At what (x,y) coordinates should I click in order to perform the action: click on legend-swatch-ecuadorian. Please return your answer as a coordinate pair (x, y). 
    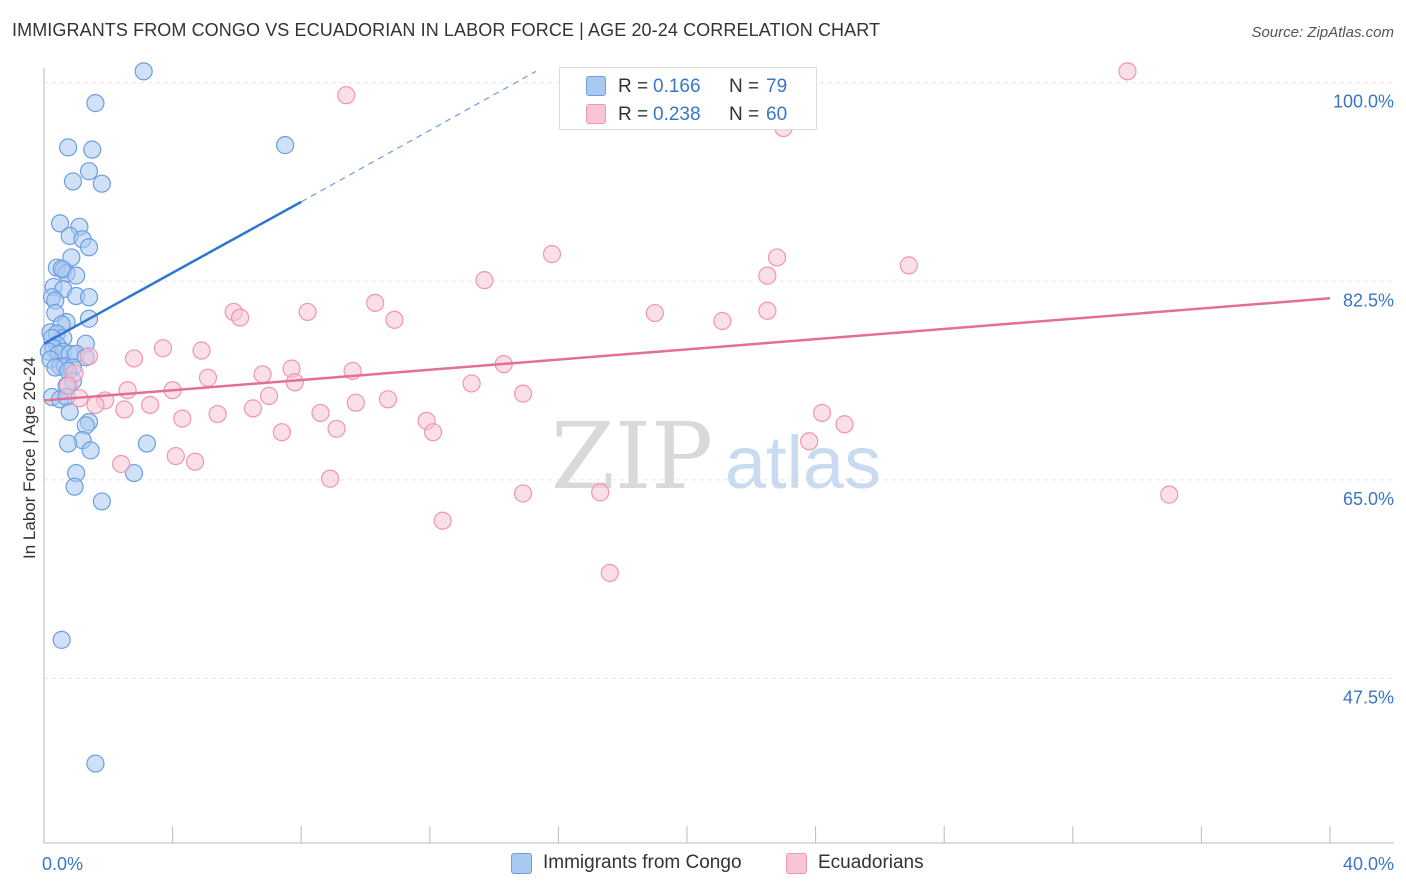
    Looking at the image, I should click on (596, 114).